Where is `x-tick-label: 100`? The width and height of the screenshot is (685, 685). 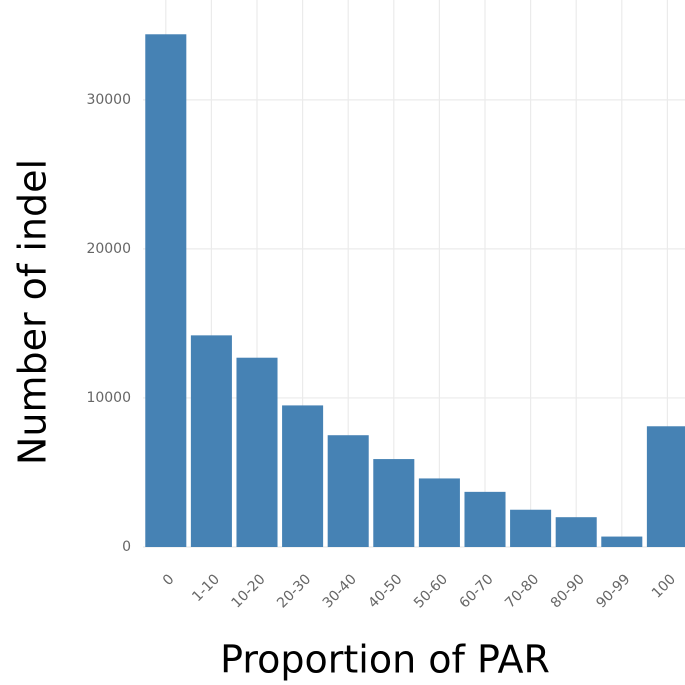
x-tick-label: 100 is located at coordinates (664, 586).